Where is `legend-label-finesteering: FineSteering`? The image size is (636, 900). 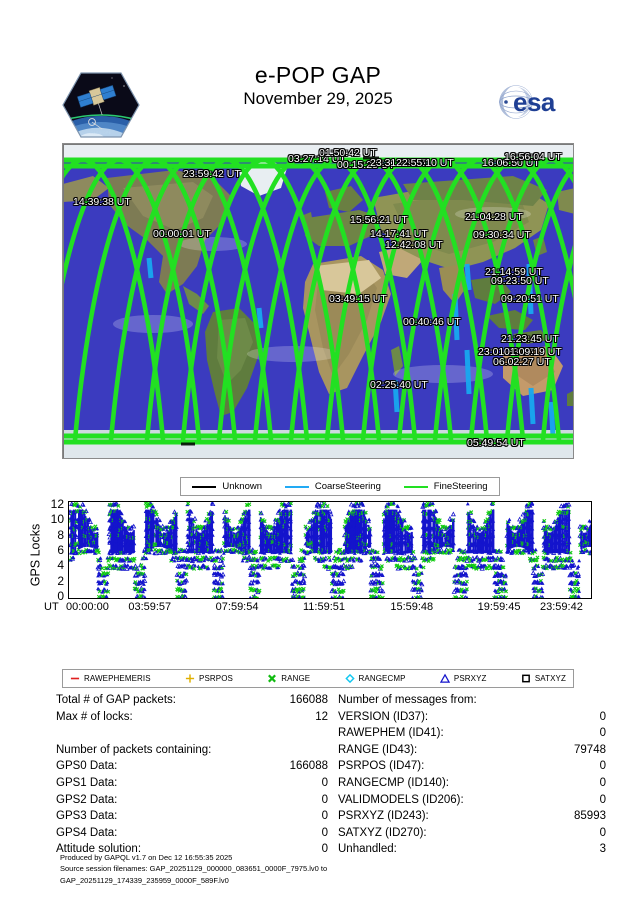
legend-label-finesteering: FineSteering is located at coordinates (460, 486).